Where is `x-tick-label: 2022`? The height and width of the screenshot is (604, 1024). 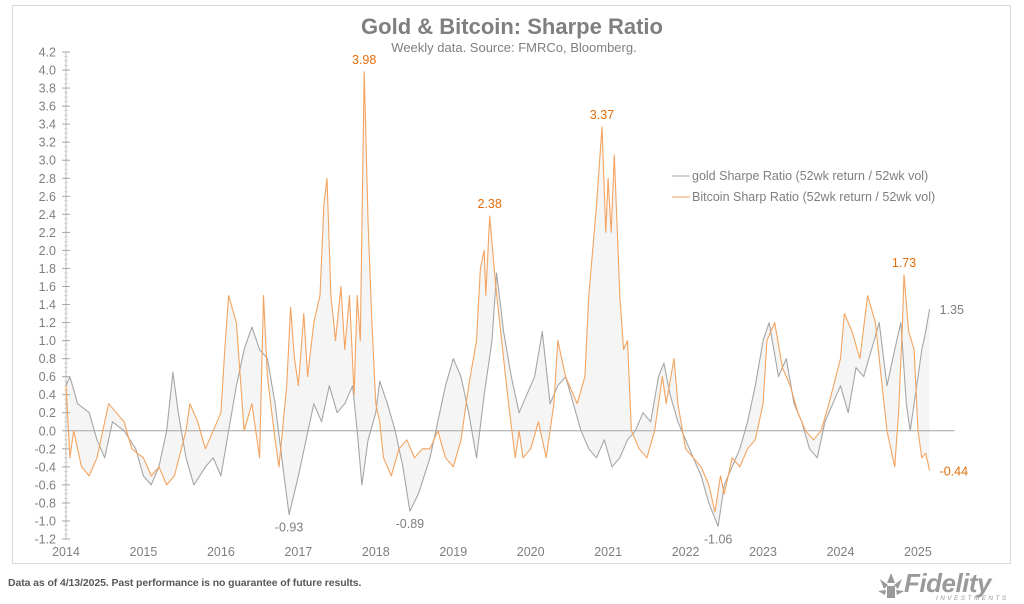 x-tick-label: 2022 is located at coordinates (686, 552).